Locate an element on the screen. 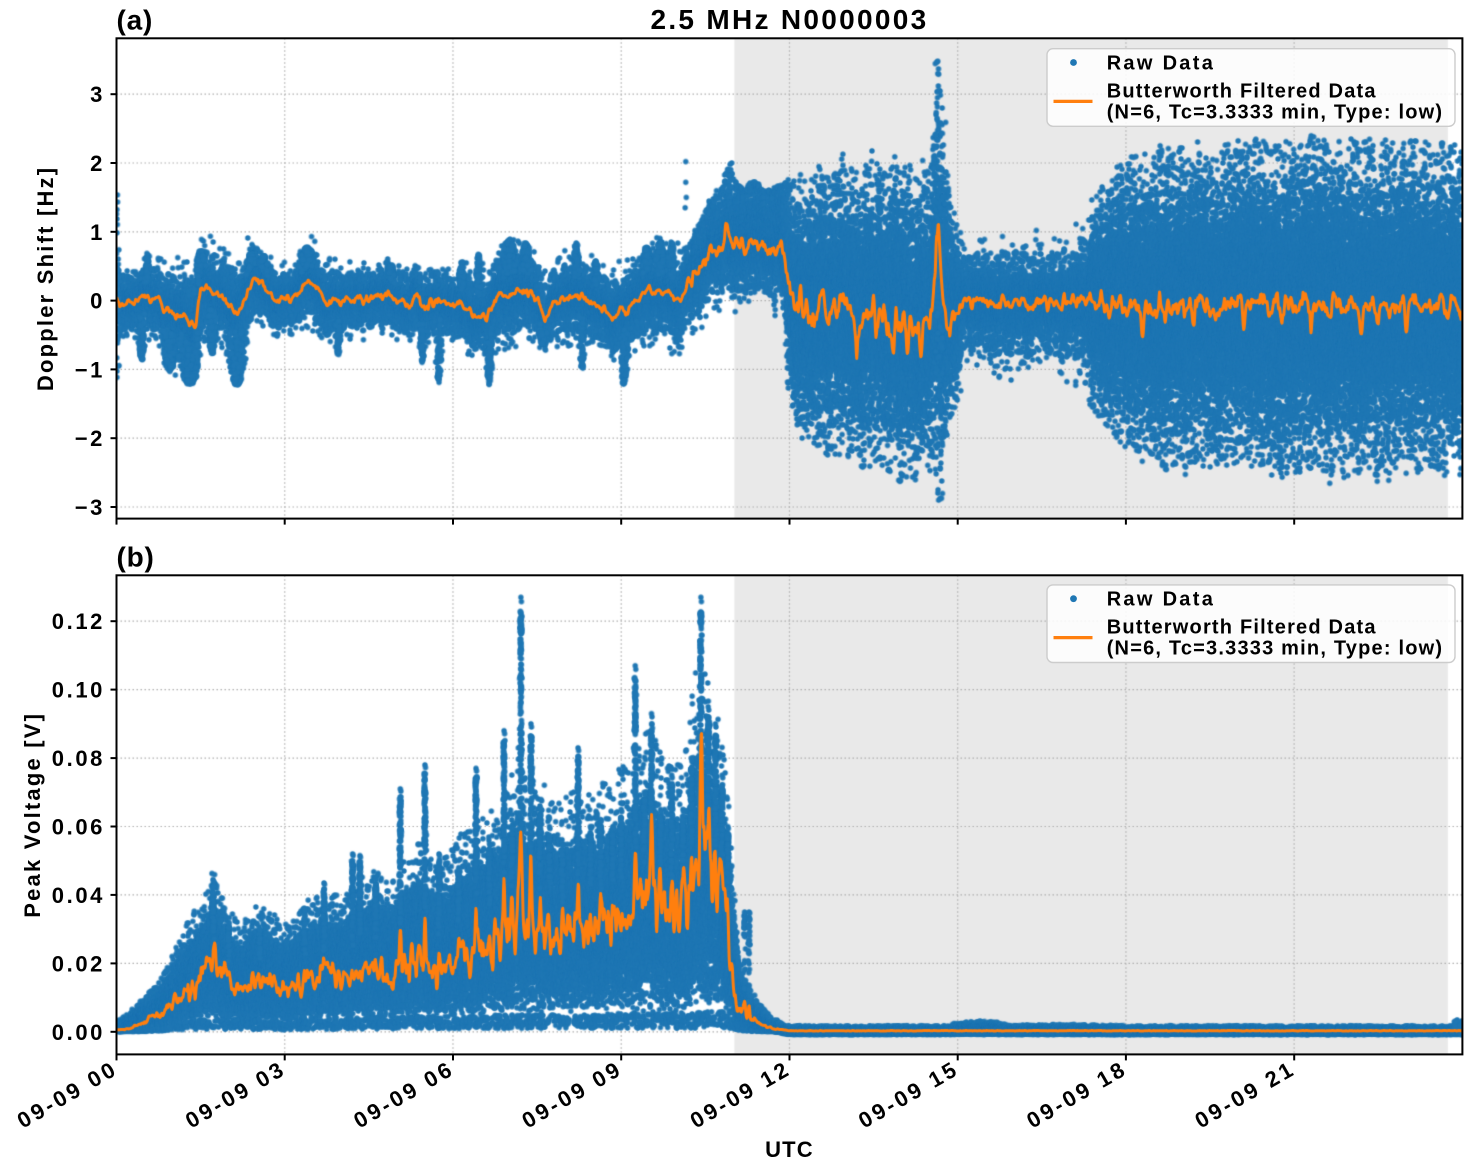 This screenshot has height=1172, width=1471. svg-text: 09-09 18 is located at coordinates (1076, 1094).